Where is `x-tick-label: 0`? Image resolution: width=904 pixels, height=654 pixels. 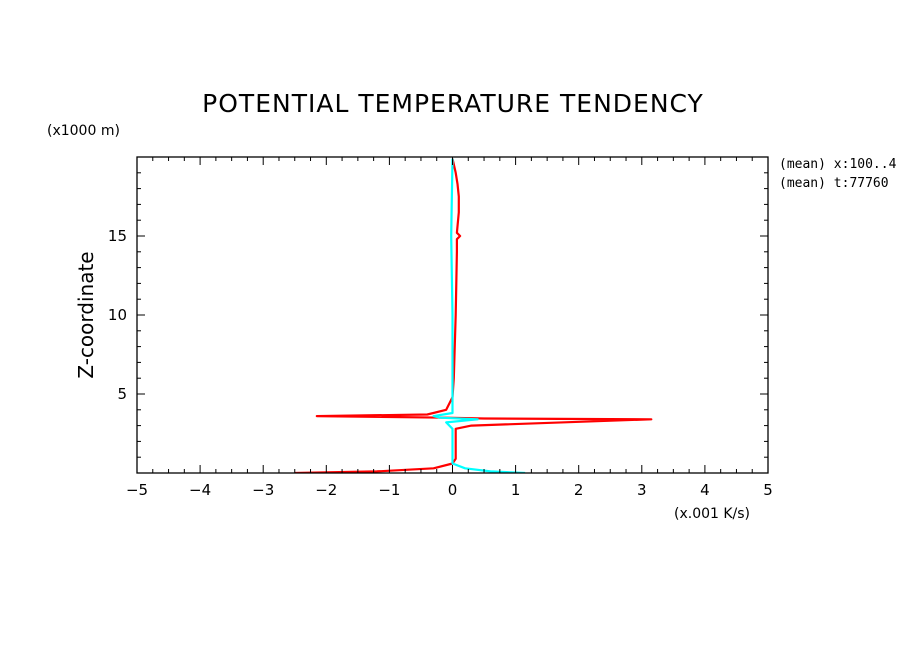
x-tick-label: 0 is located at coordinates (453, 490).